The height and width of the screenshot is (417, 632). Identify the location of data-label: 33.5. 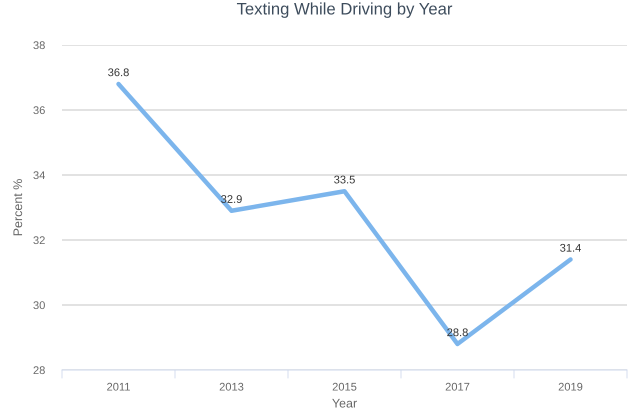
(344, 180).